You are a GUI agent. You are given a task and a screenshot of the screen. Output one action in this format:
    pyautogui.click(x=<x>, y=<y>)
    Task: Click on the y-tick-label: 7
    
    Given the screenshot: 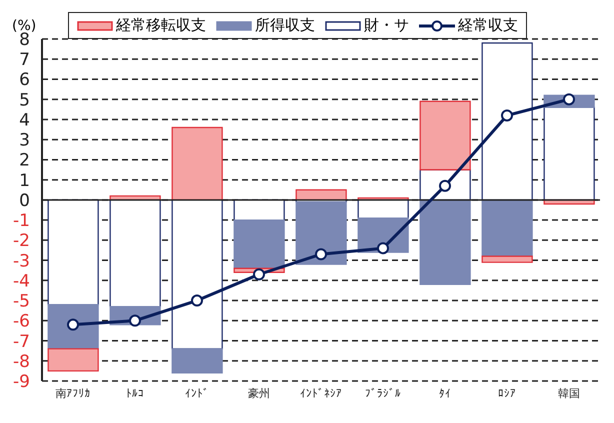 What is the action you would take?
    pyautogui.click(x=24, y=60)
    